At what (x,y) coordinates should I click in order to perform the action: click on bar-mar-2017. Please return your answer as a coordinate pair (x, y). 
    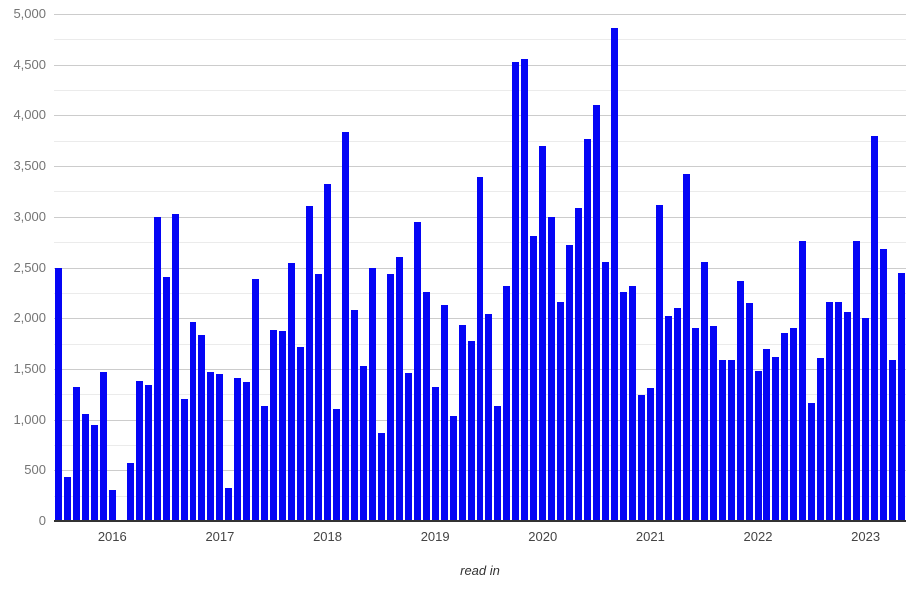
    Looking at the image, I should click on (238, 449).